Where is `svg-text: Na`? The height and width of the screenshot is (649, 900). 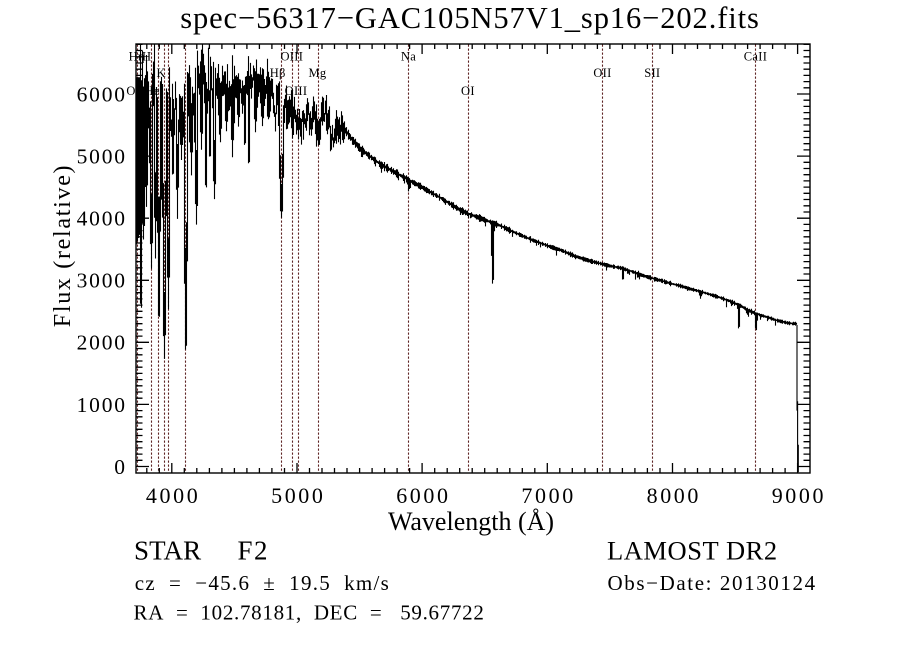 svg-text: Na is located at coordinates (408, 56).